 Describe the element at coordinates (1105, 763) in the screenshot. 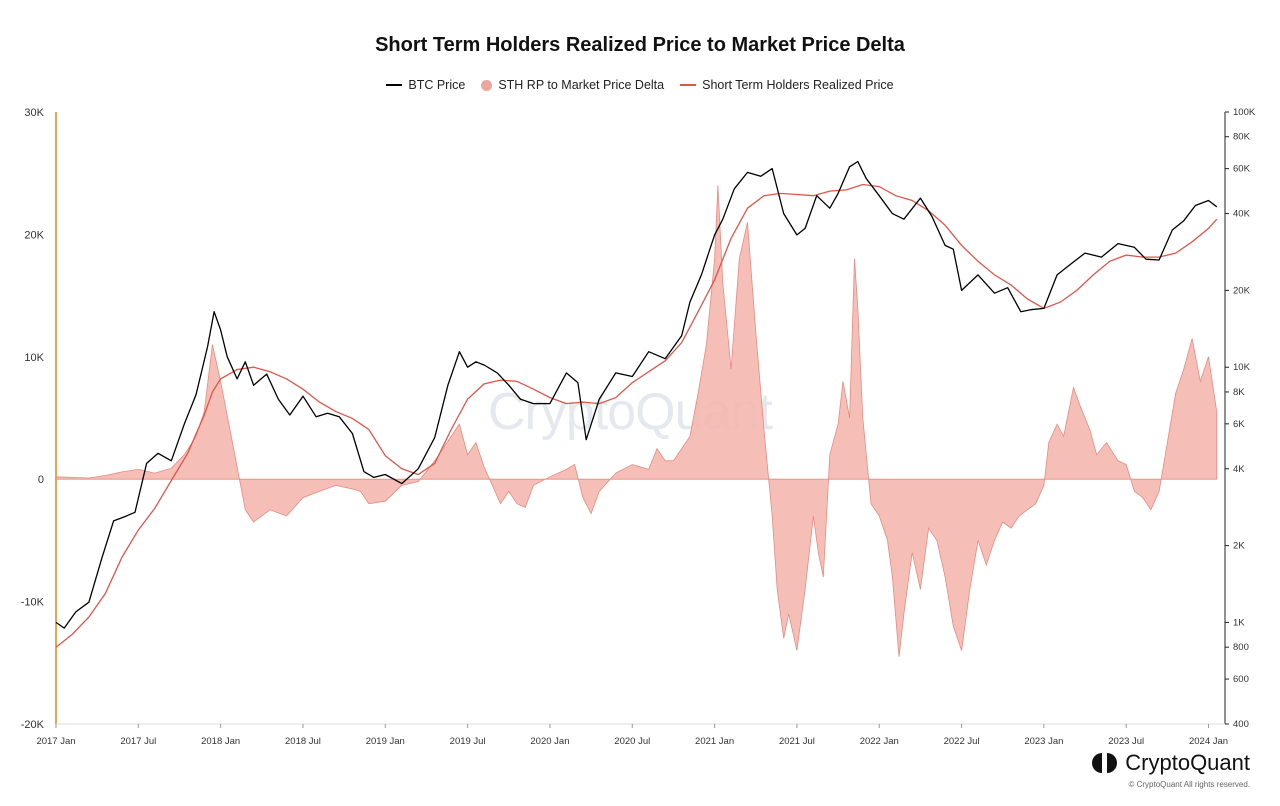

I see `cryptoquant-logo-icon` at that location.